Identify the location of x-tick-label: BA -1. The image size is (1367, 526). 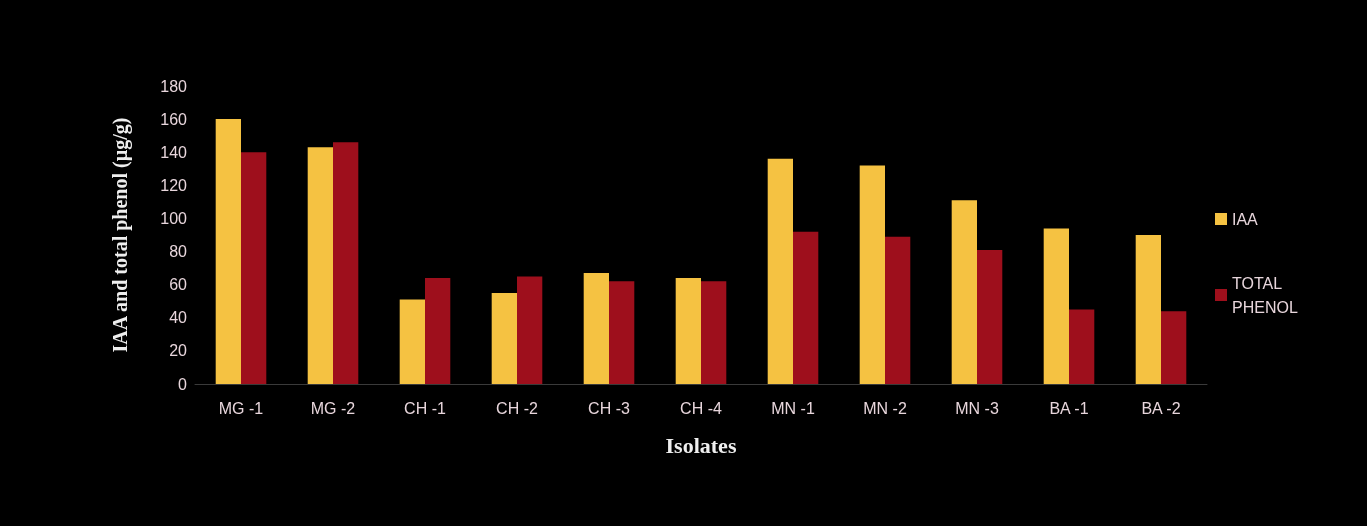
(1069, 408).